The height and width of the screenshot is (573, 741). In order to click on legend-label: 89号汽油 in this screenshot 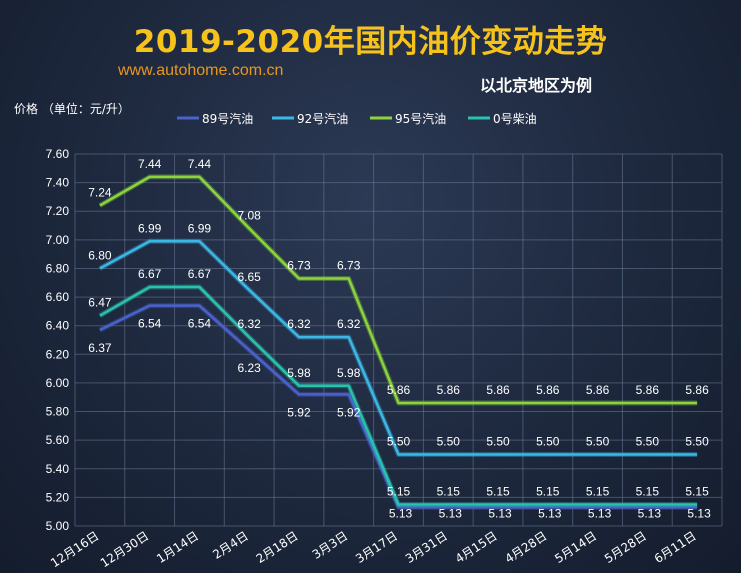, I will do `click(227, 118)`.